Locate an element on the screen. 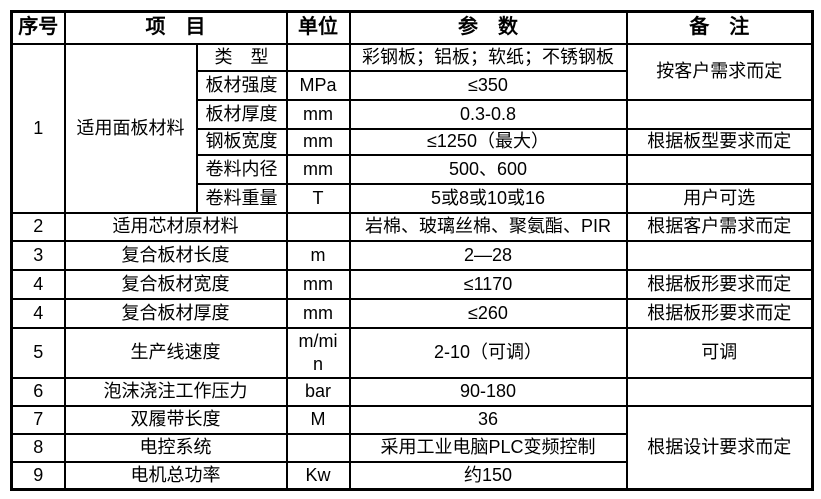 The width and height of the screenshot is (821, 499). param-cell: 0.3-0.8 is located at coordinates (488, 114).